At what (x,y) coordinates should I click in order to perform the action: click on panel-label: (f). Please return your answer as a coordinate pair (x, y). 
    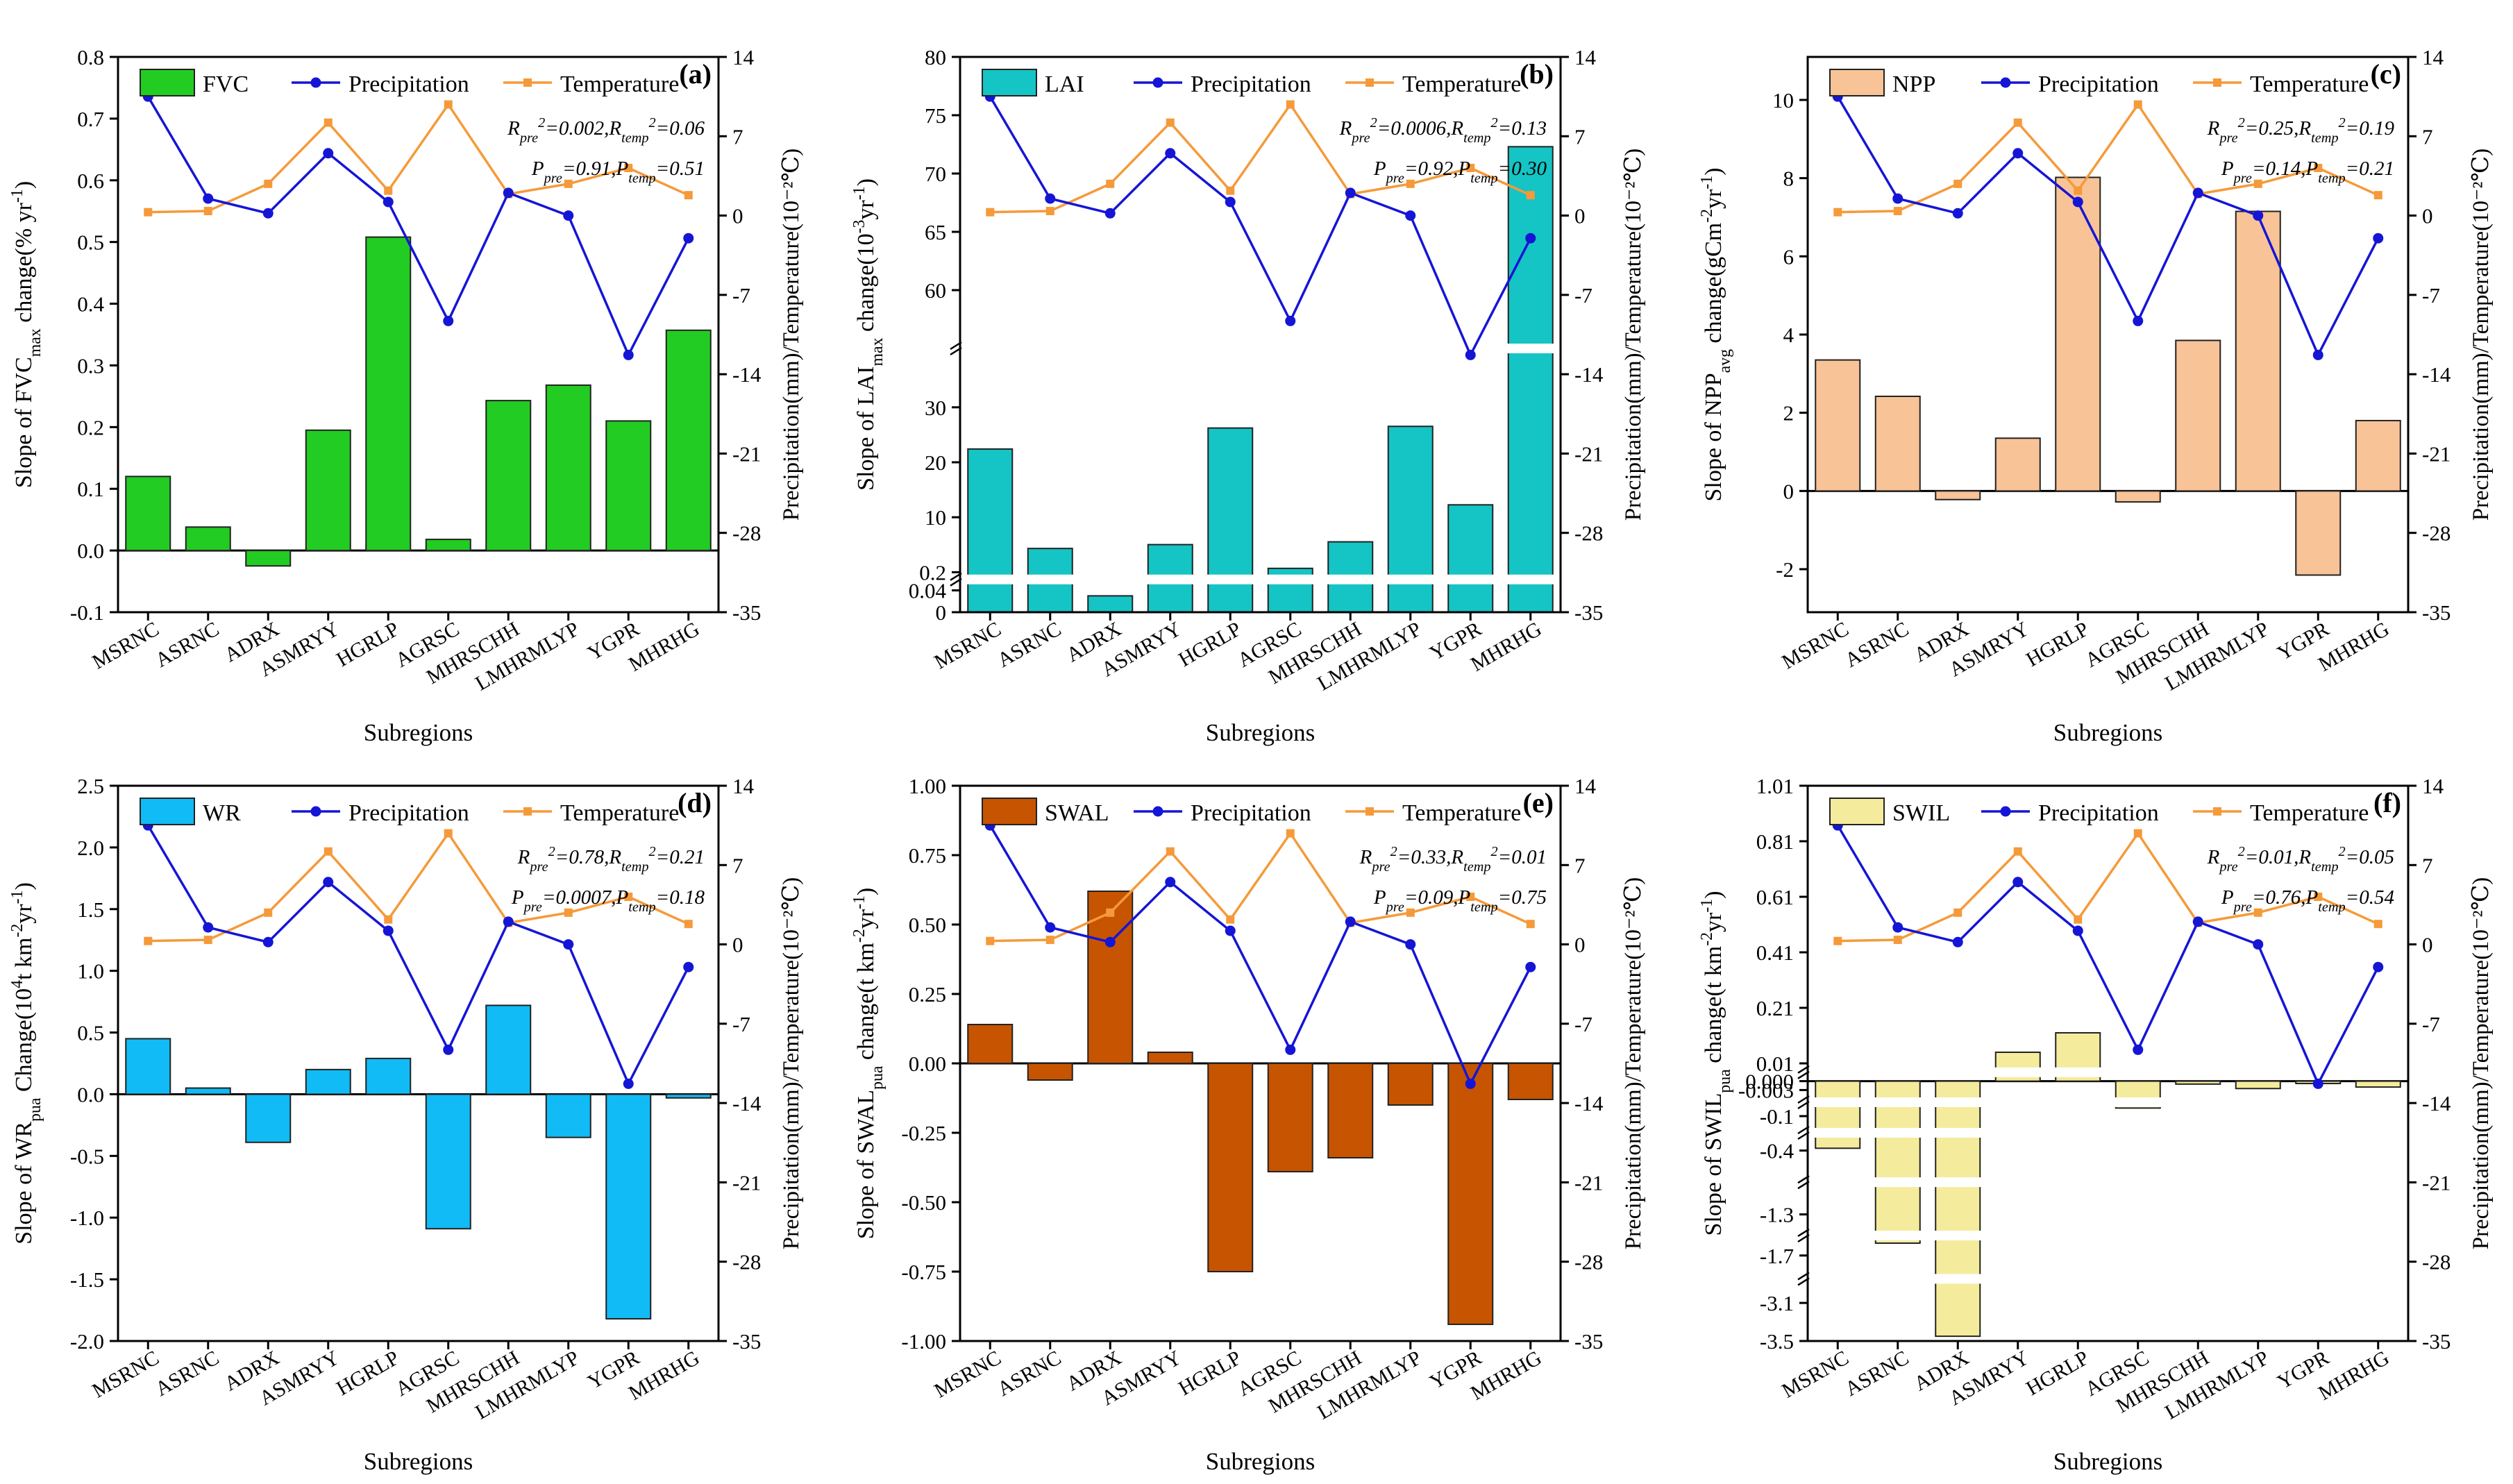
    Looking at the image, I should click on (2387, 802).